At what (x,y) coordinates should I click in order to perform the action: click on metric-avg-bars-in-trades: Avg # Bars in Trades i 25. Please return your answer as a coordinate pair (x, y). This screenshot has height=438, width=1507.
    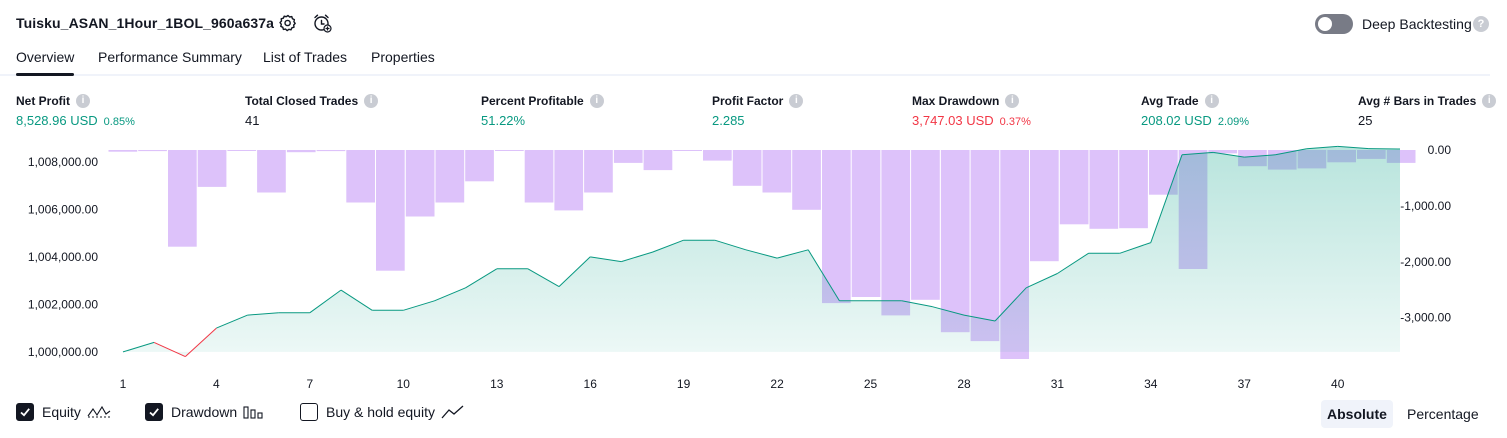
    Looking at the image, I should click on (1427, 111).